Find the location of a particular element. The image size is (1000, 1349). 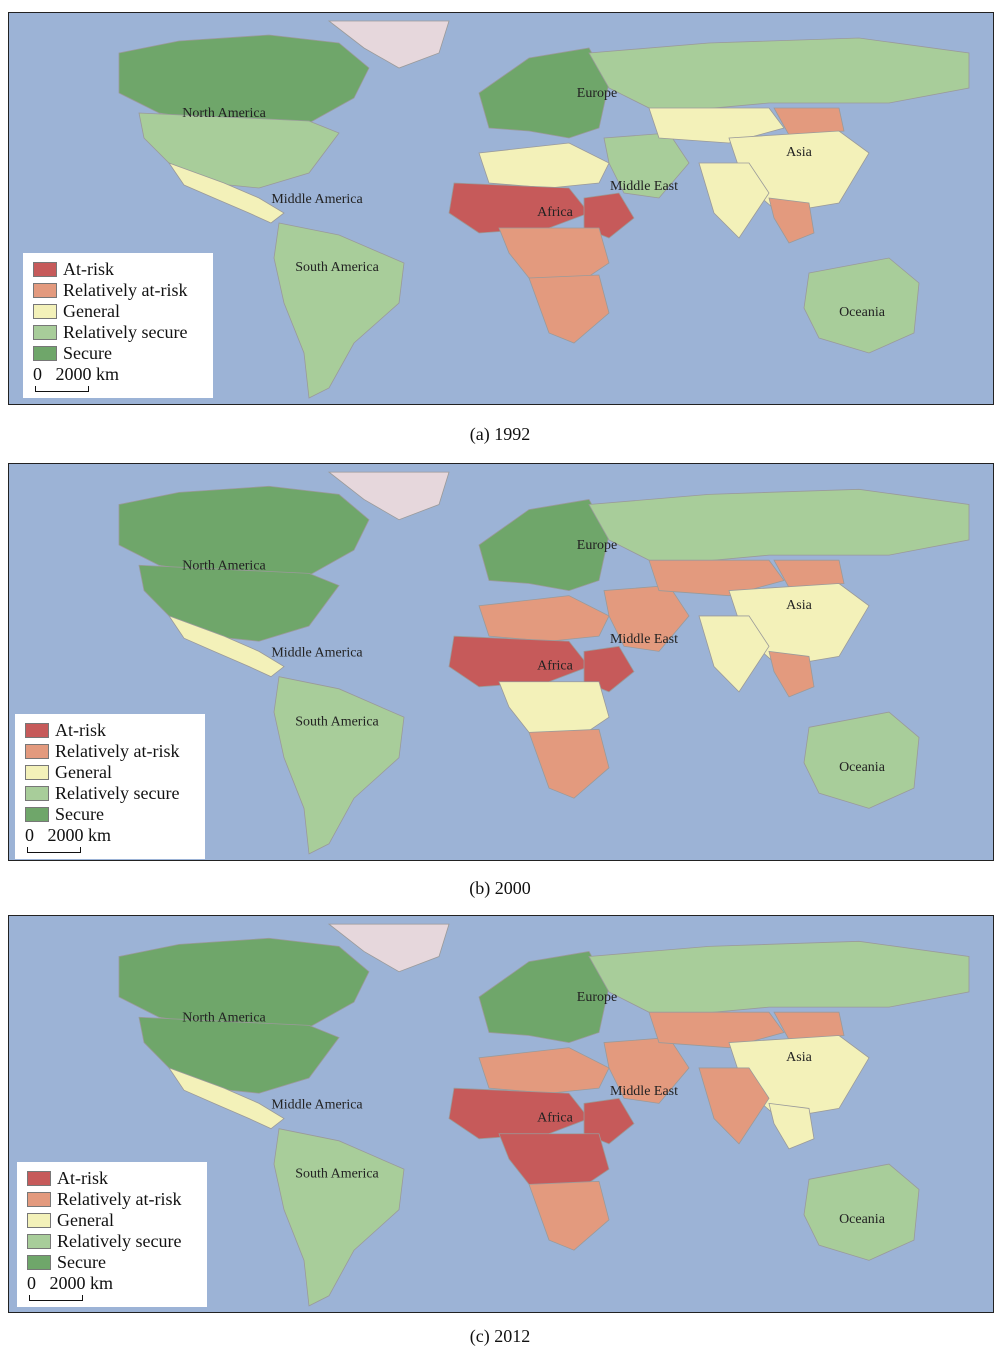

scale-line is located at coordinates (54, 850).